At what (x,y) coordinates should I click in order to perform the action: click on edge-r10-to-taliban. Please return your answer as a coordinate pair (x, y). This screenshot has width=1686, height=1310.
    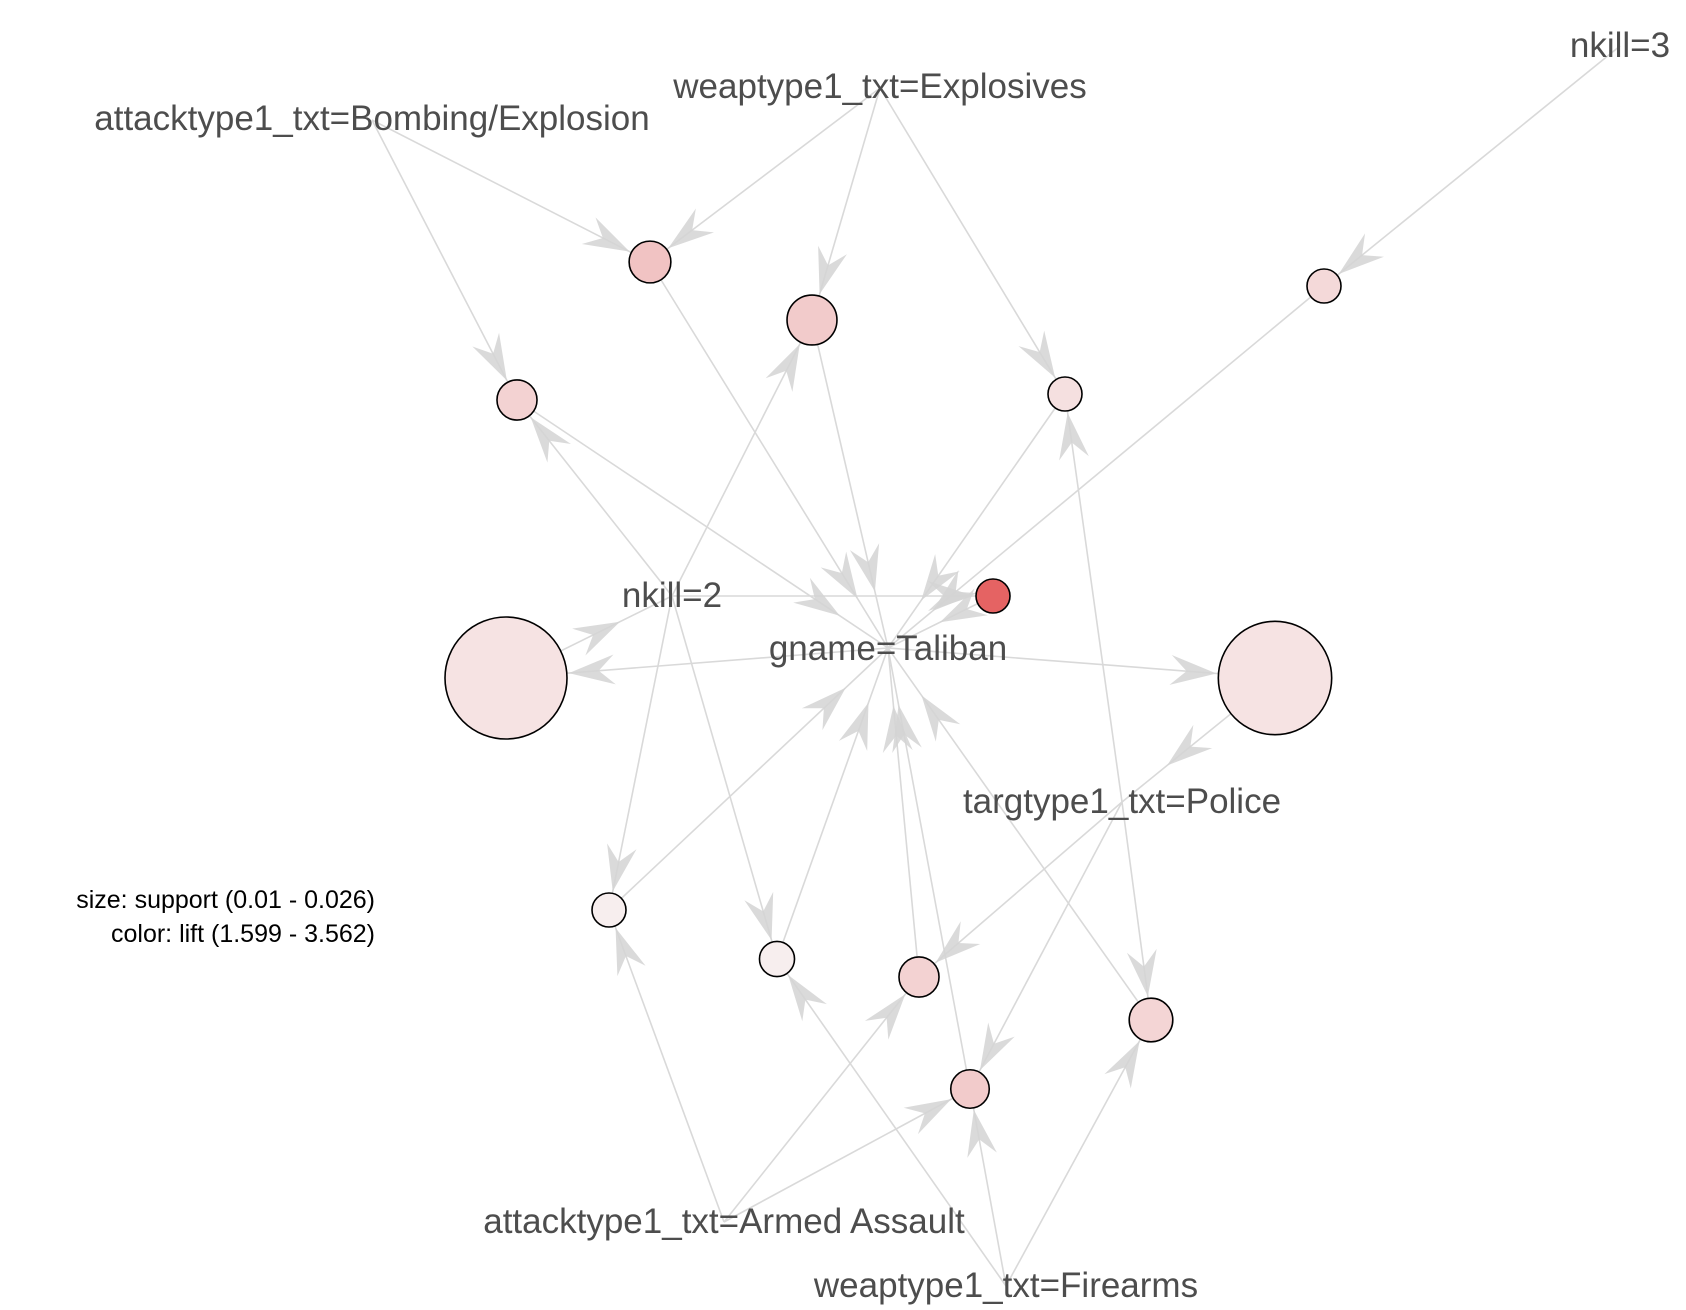
    Looking at the image, I should click on (832, 803).